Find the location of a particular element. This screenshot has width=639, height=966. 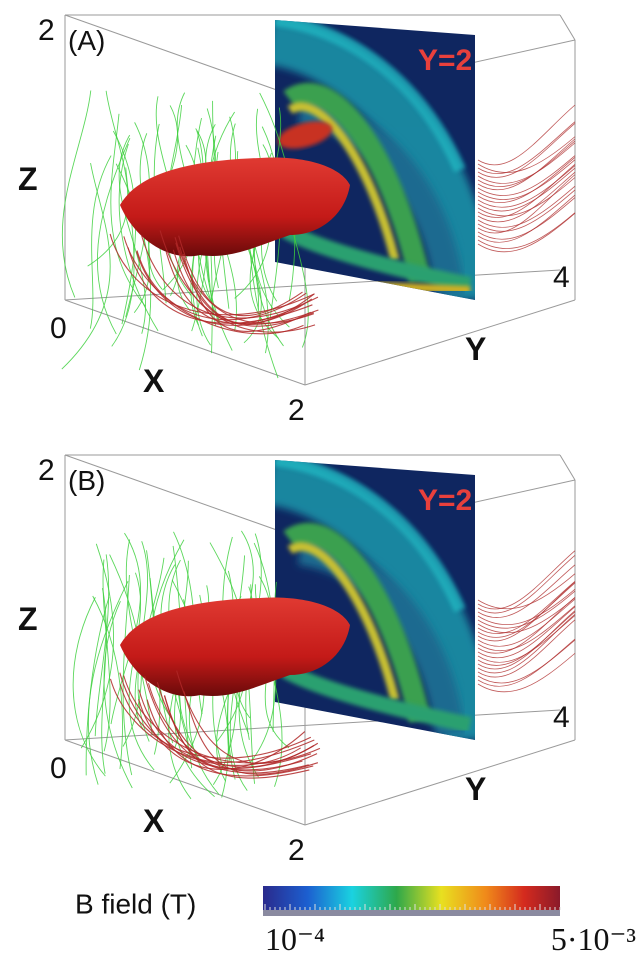

isosurface is located at coordinates (235, 647).